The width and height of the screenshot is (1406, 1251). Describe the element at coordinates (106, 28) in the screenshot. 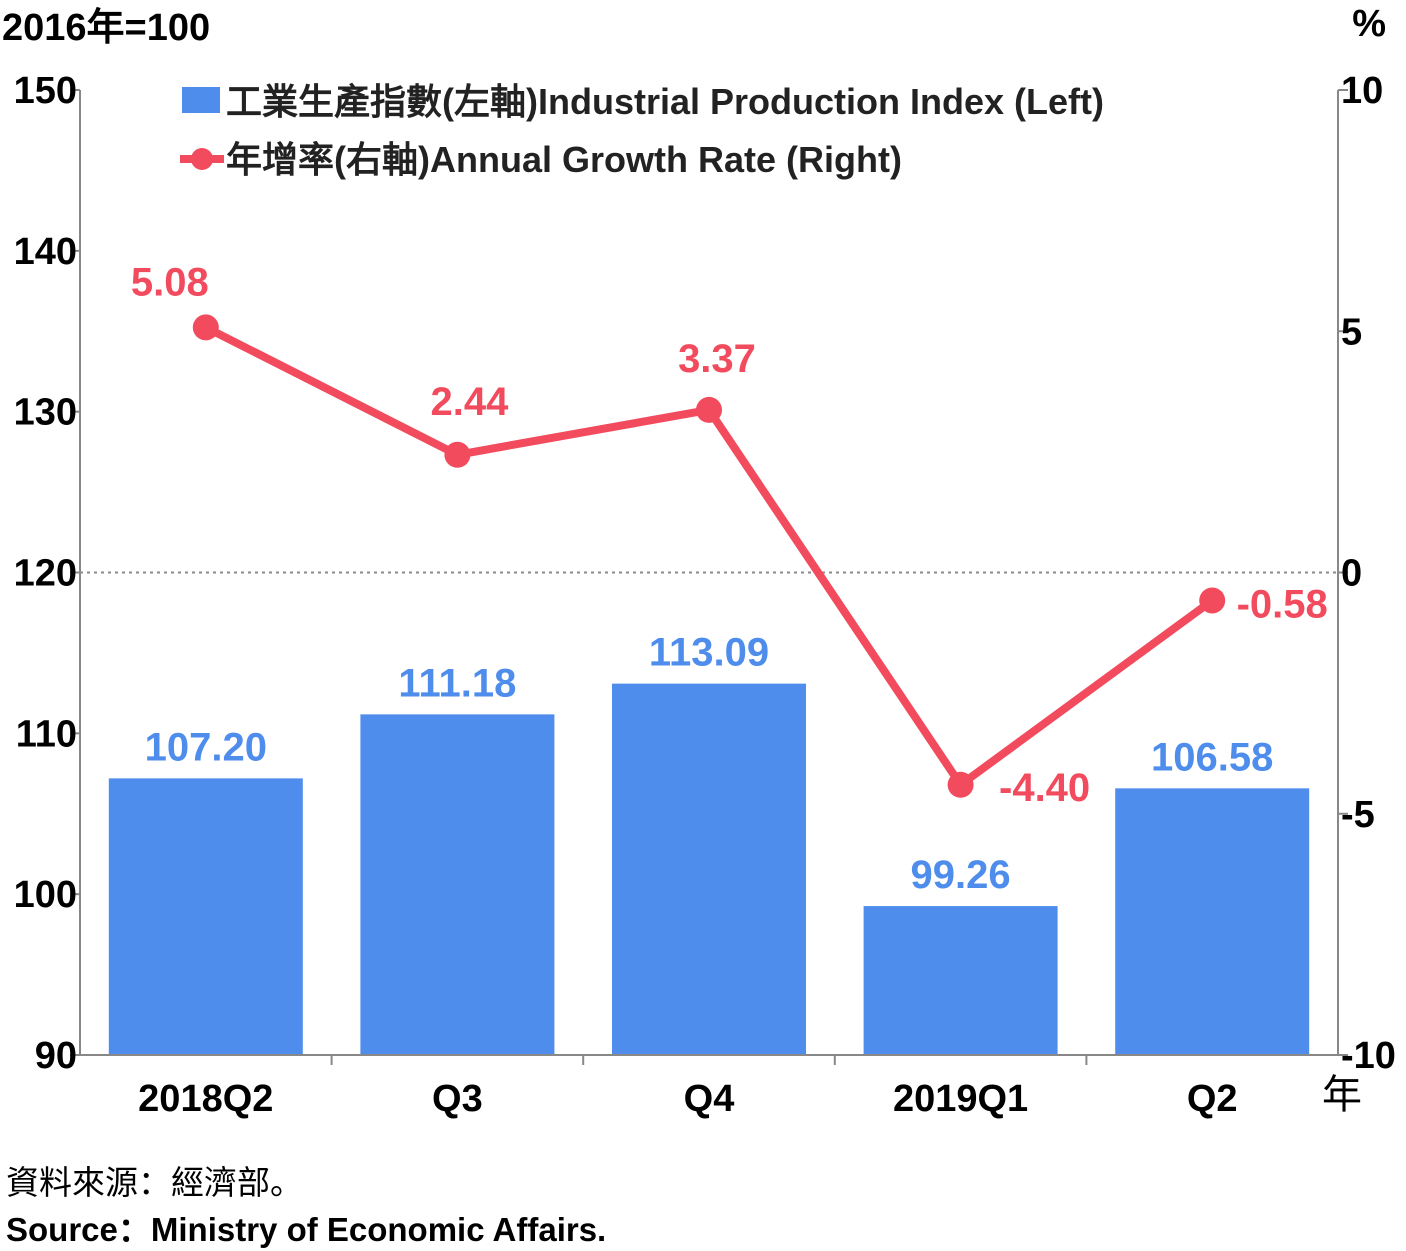

I see `left-axis-unit: 2016年=100` at that location.